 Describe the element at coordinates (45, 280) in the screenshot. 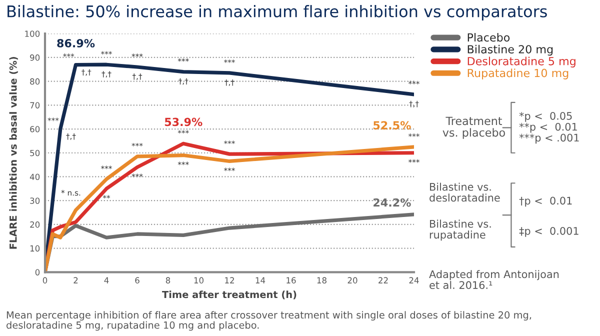

I see `x-tick-label: 0` at that location.